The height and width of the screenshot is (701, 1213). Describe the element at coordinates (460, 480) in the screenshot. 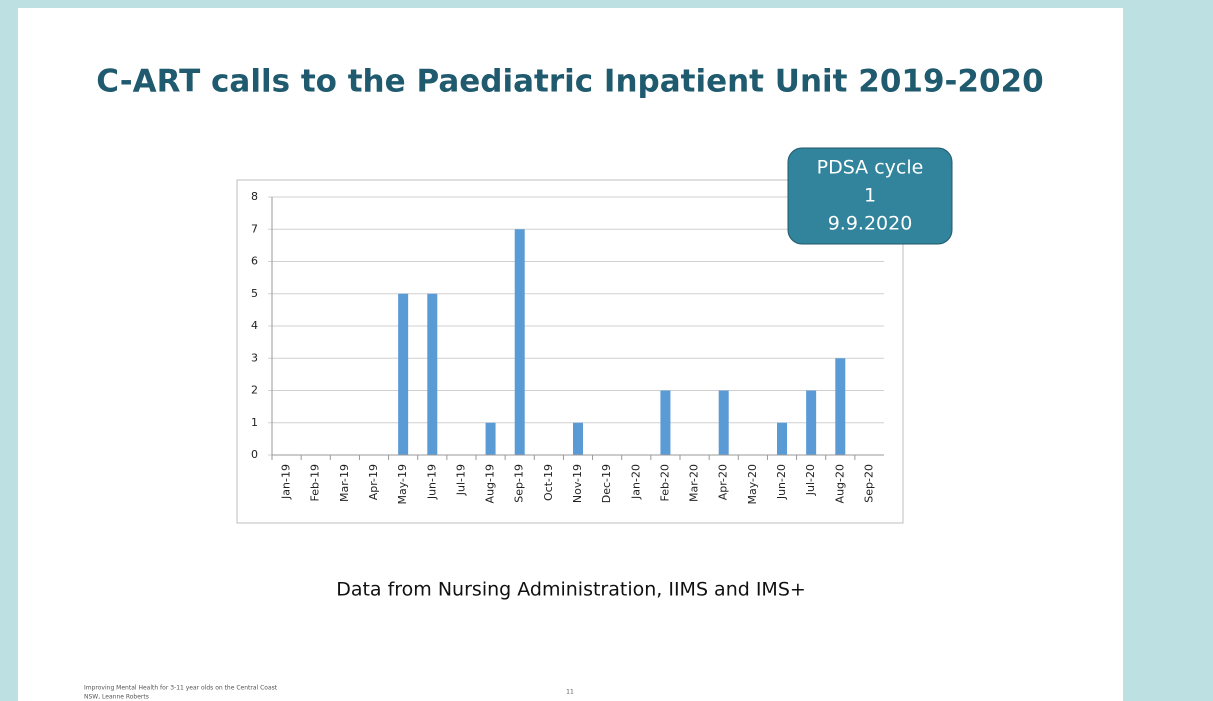

I see `x-tick-label: Jul-19` at that location.